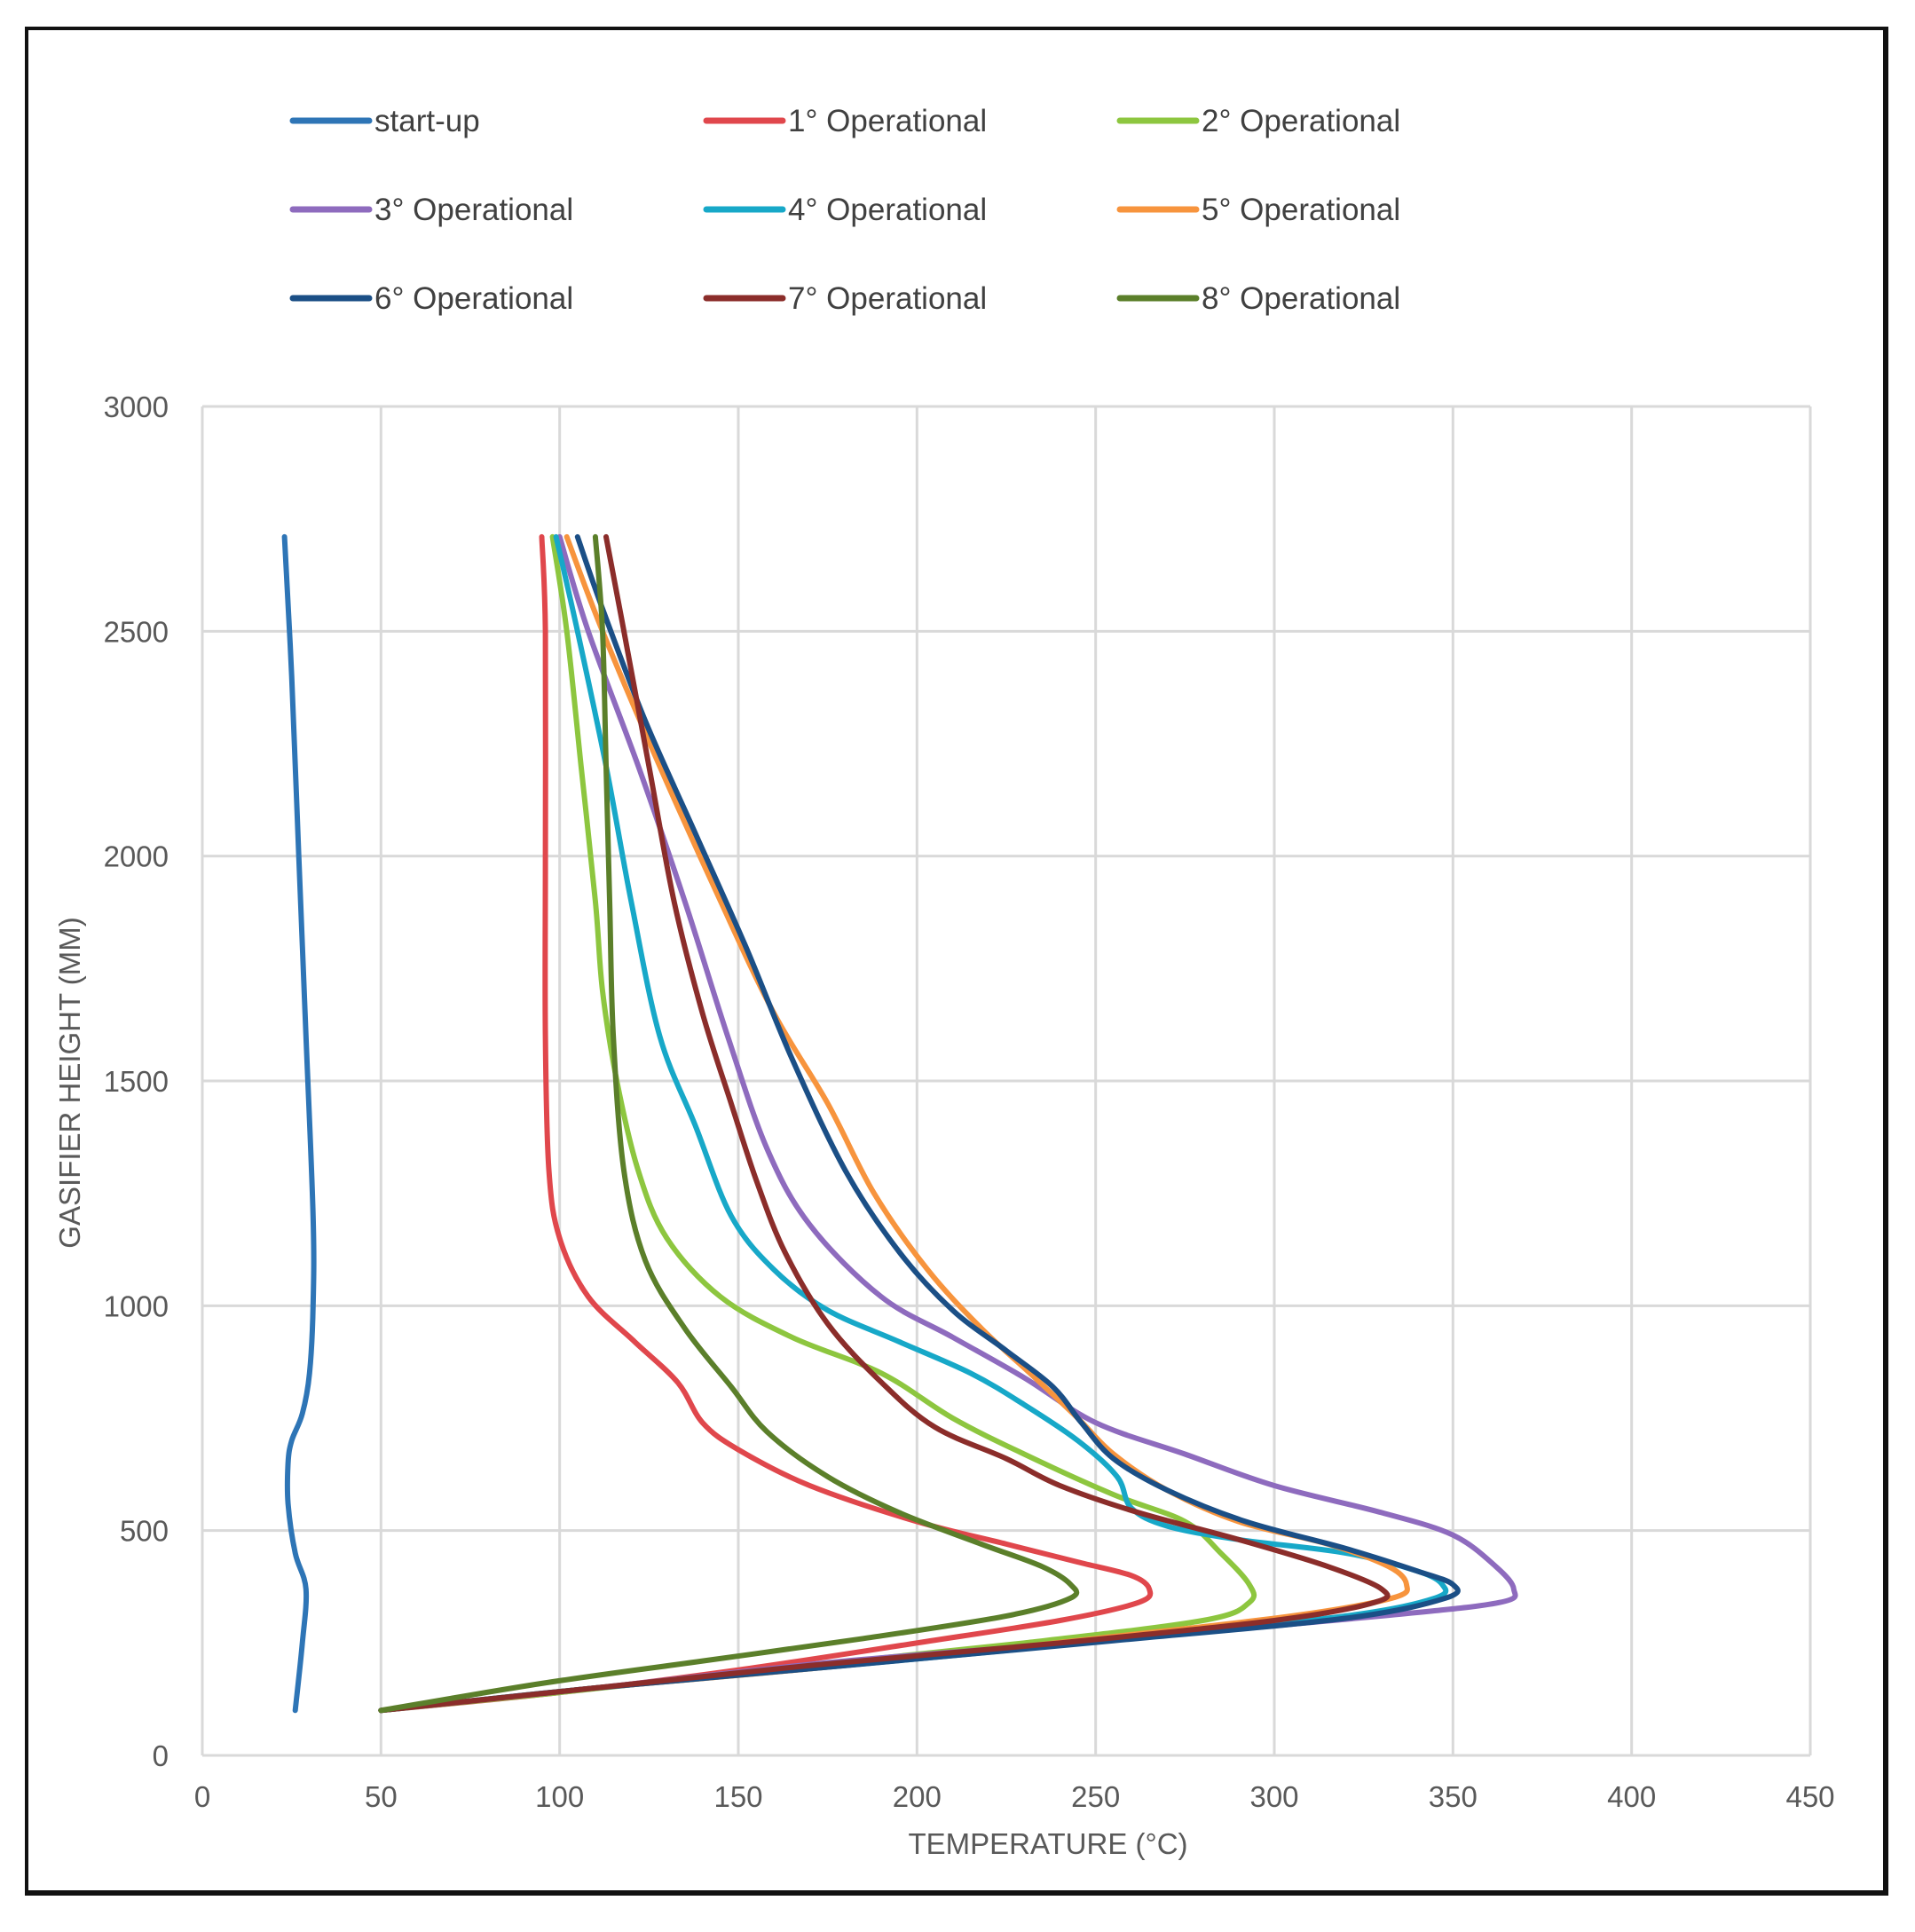  Describe the element at coordinates (136, 856) in the screenshot. I see `y-tick-label: 2000` at that location.